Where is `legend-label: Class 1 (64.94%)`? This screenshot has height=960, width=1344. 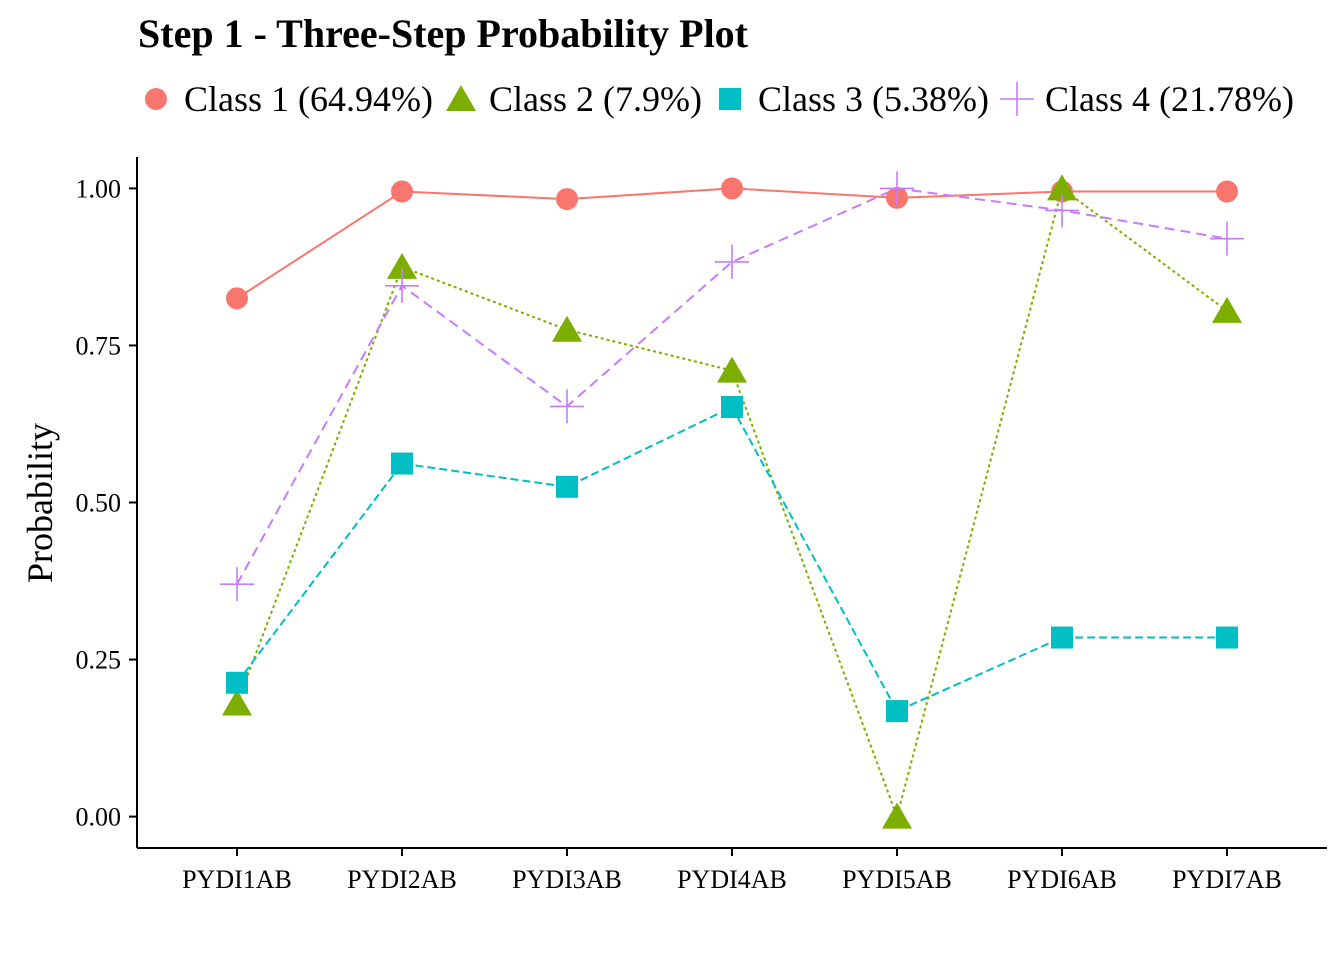 legend-label: Class 1 (64.94%) is located at coordinates (308, 99).